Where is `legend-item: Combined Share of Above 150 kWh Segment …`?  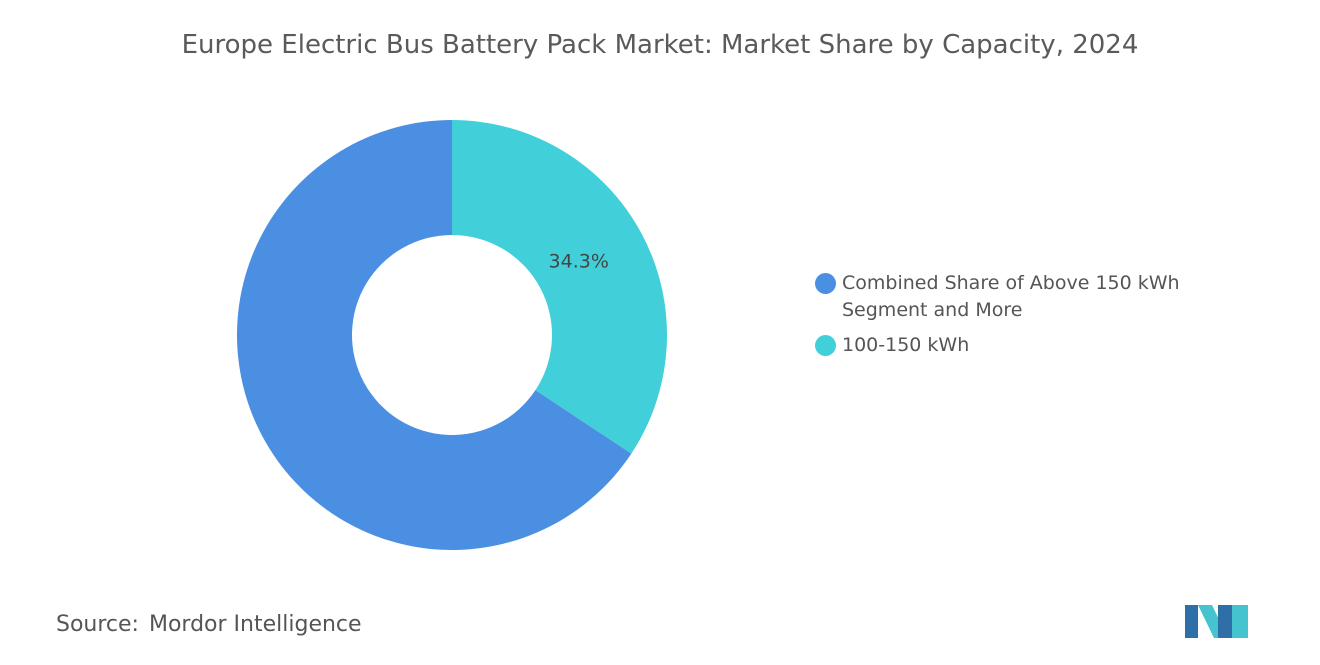 legend-item: Combined Share of Above 150 kWh Segment … is located at coordinates (1015, 297).